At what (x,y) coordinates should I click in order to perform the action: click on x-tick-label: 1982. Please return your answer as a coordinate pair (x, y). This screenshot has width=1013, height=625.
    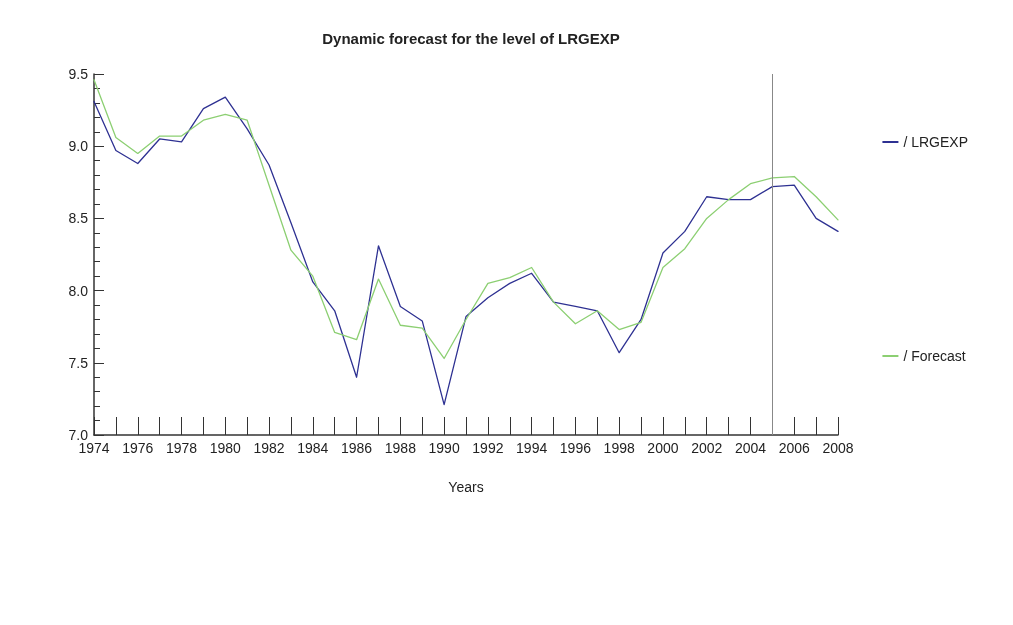
    Looking at the image, I should click on (269, 448).